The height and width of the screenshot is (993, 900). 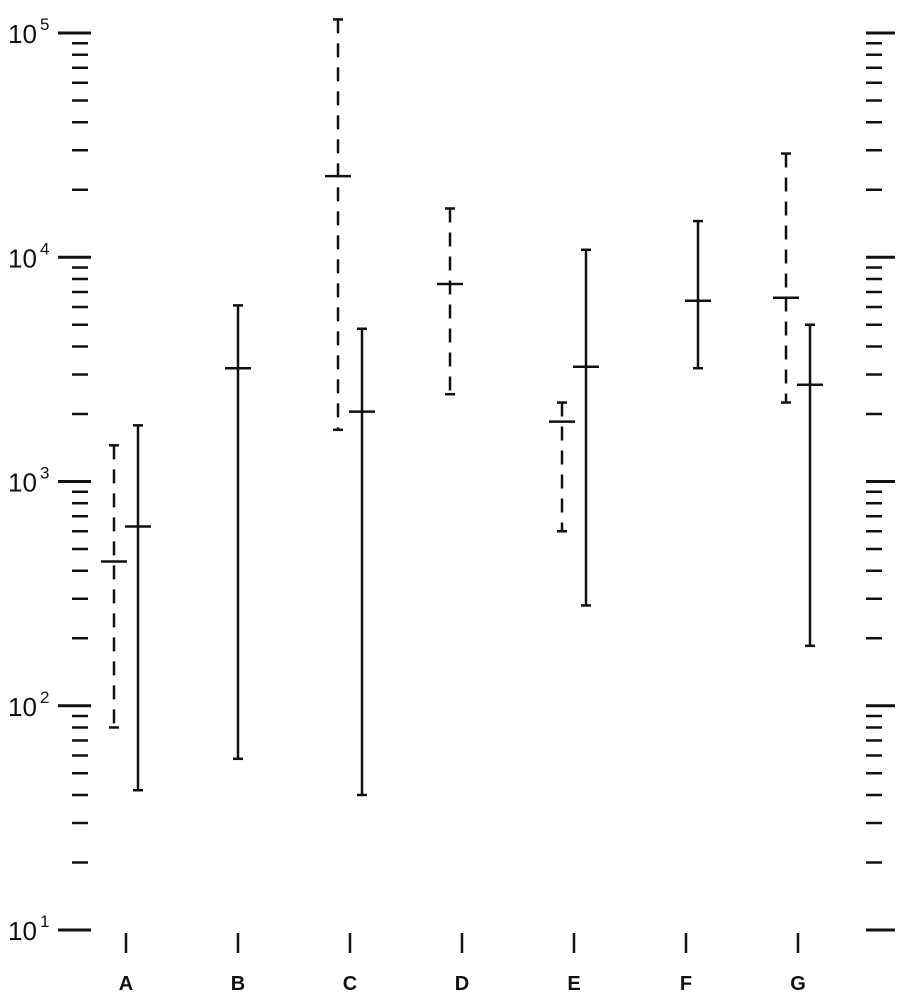 What do you see at coordinates (586, 427) in the screenshot?
I see `range-e-solid` at bounding box center [586, 427].